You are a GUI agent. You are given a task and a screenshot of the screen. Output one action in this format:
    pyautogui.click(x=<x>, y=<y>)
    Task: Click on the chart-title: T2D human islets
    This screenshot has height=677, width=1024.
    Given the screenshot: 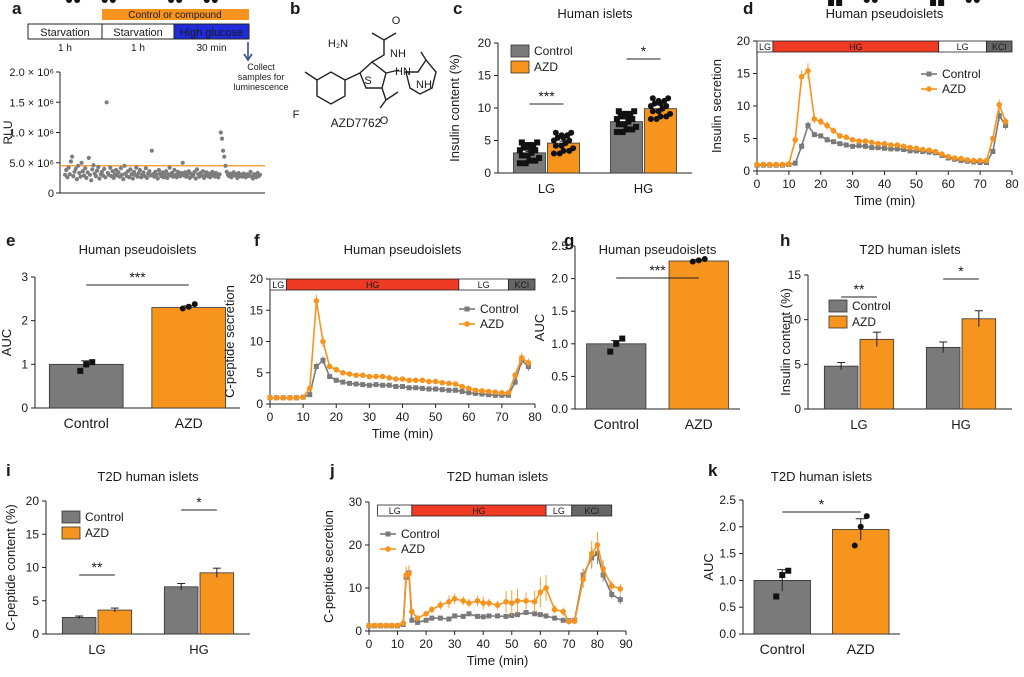 What is the action you would take?
    pyautogui.click(x=498, y=476)
    